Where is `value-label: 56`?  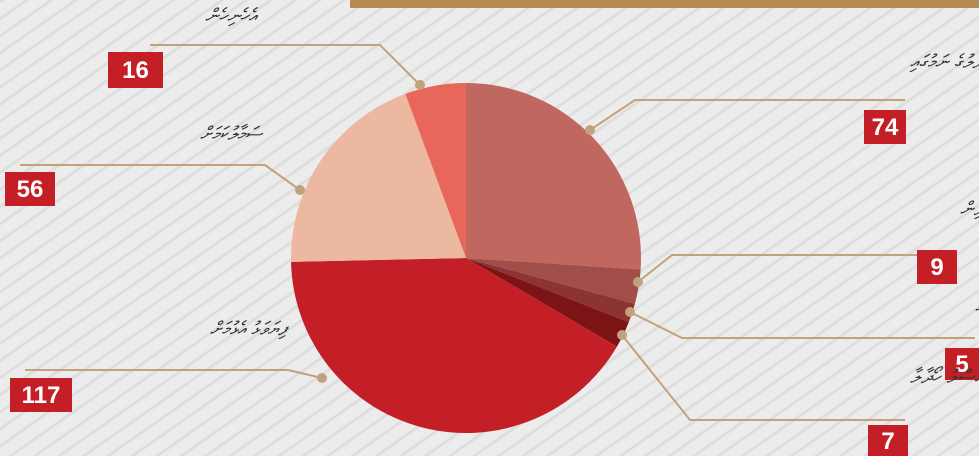 value-label: 56 is located at coordinates (30, 189).